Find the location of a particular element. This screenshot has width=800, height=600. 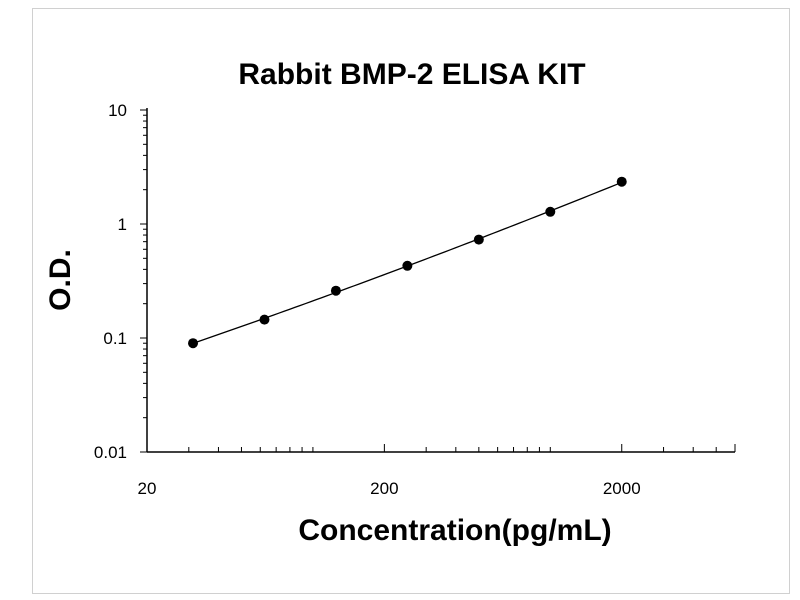

x-tick-label: 20 is located at coordinates (147, 488).